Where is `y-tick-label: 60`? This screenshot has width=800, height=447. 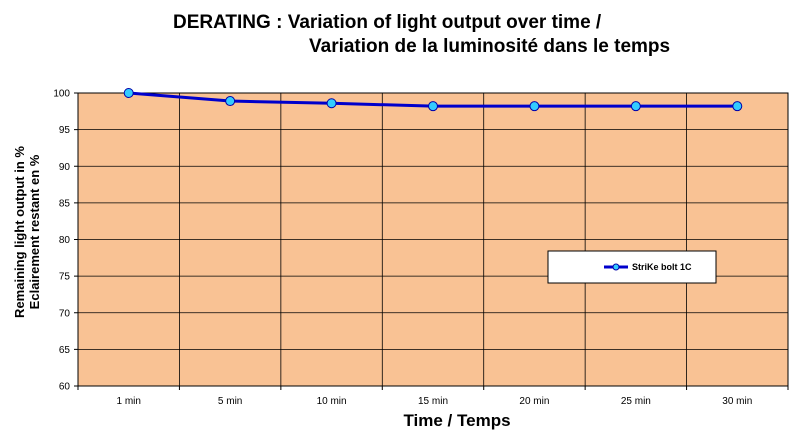 y-tick-label: 60 is located at coordinates (65, 387).